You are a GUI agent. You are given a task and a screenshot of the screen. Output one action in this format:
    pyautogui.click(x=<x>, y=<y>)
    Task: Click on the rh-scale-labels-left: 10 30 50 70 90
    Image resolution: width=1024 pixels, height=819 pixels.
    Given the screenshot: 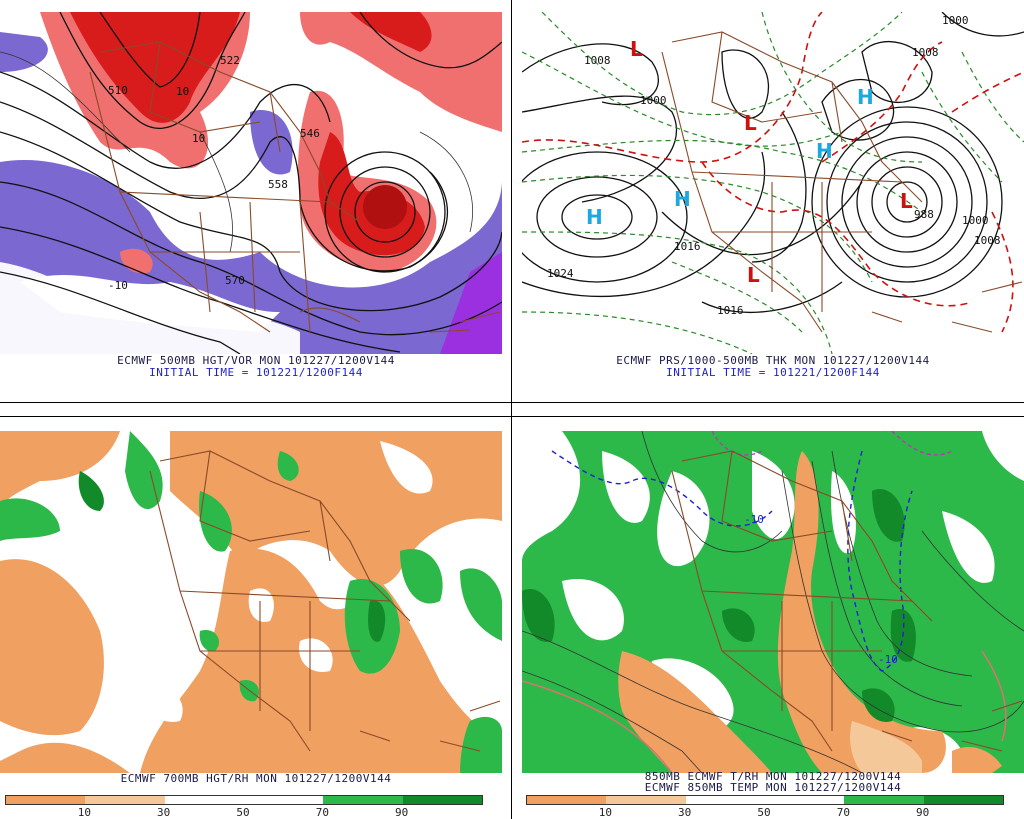 What is the action you would take?
    pyautogui.click(x=243, y=813)
    